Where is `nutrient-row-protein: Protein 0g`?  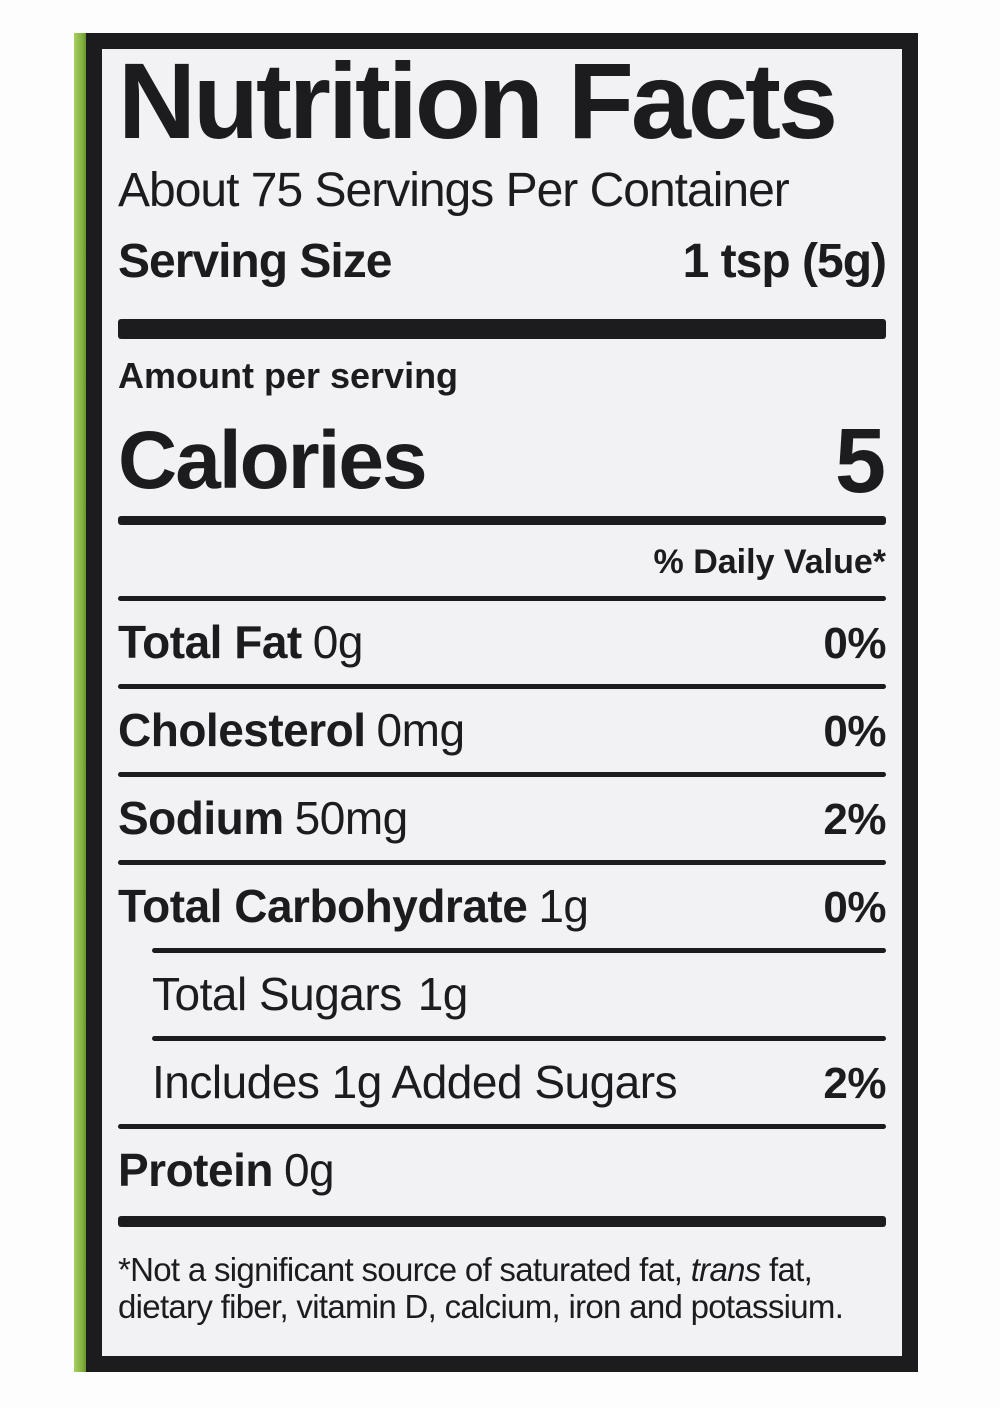
nutrient-row-protein: Protein 0g is located at coordinates (502, 1170).